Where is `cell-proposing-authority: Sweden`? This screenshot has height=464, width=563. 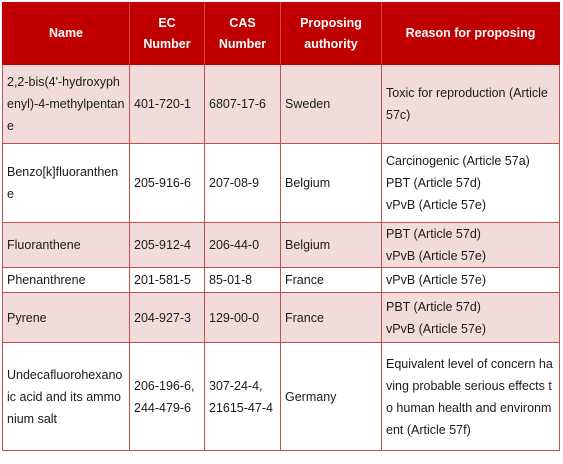
cell-proposing-authority: Sweden is located at coordinates (331, 104).